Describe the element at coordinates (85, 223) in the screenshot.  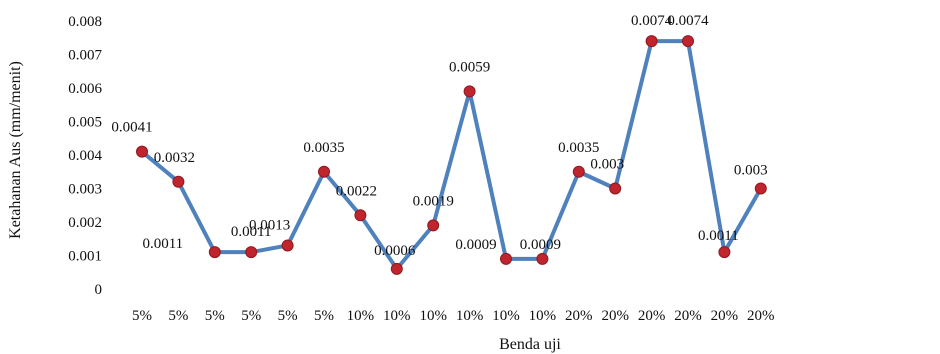
I see `y-tick-label: 0.002` at that location.